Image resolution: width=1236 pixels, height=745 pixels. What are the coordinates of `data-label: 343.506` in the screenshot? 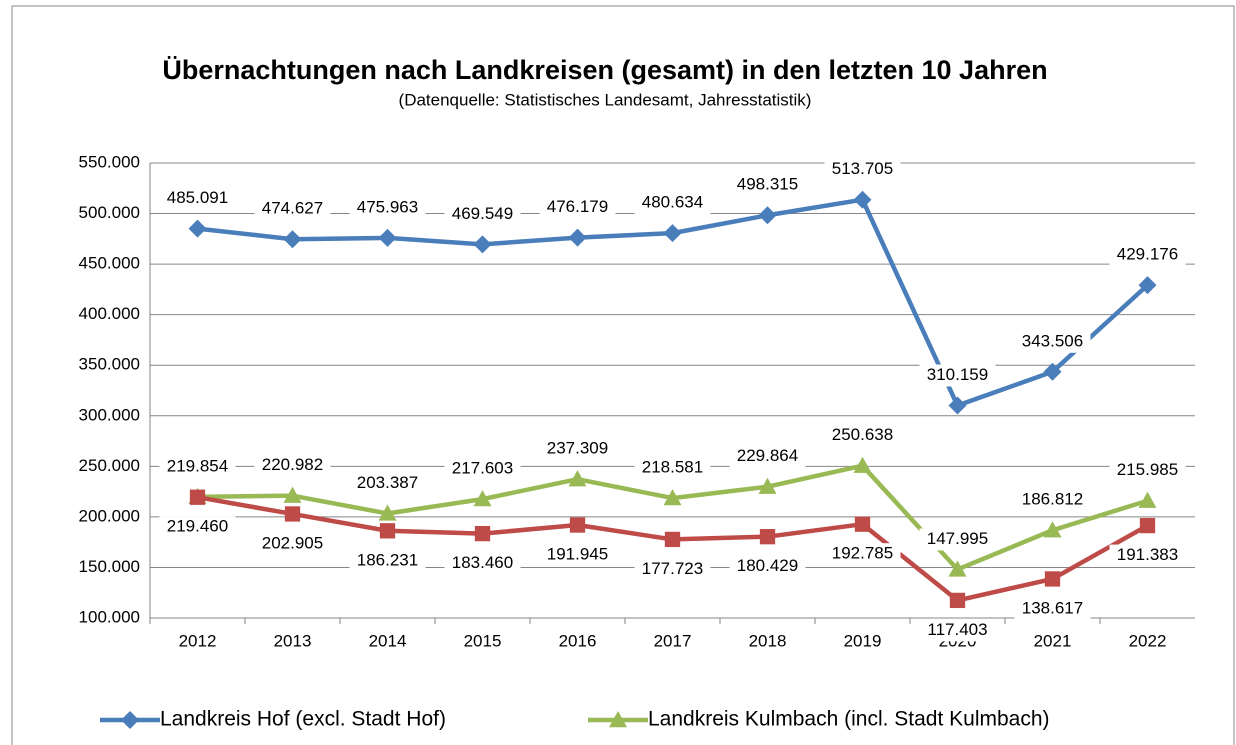 It's located at (1052, 340).